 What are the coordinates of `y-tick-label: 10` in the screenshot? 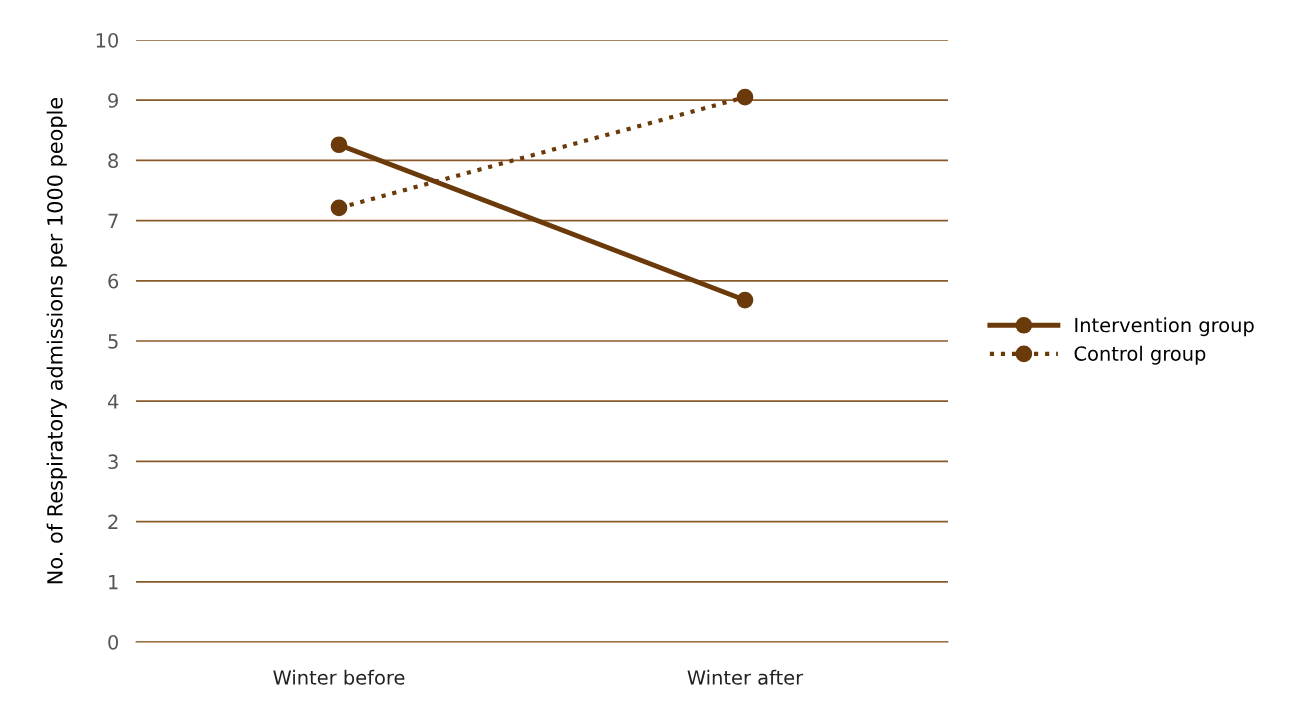 It's located at (107, 40).